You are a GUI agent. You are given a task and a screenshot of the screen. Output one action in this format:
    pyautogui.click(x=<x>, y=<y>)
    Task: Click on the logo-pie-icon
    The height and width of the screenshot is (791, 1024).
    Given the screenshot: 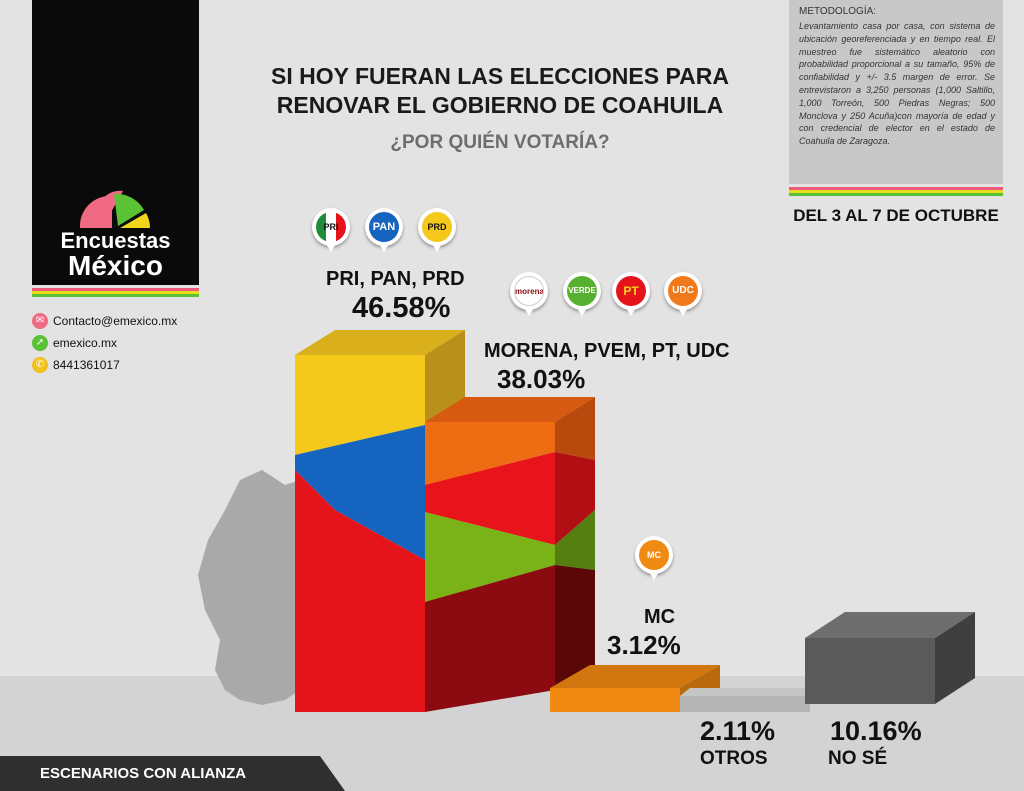 What is the action you would take?
    pyautogui.click(x=115, y=209)
    